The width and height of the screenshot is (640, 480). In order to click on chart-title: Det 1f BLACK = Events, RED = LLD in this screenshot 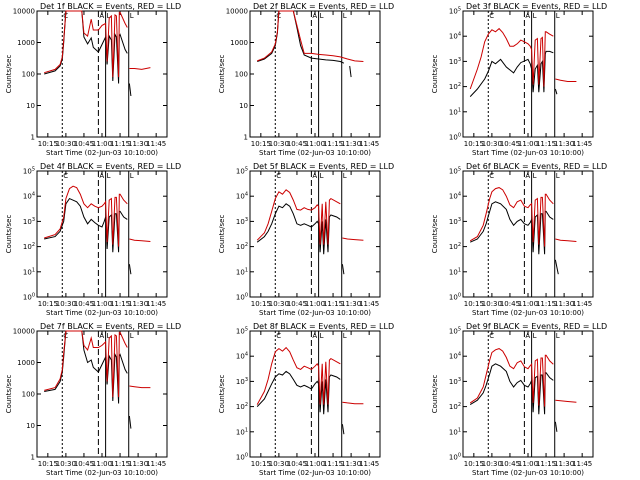, I will do `click(110, 6)`.